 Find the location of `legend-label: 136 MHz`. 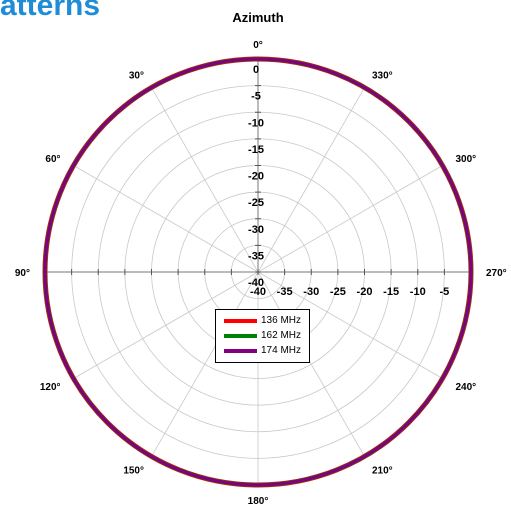

legend-label: 136 MHz is located at coordinates (281, 320).